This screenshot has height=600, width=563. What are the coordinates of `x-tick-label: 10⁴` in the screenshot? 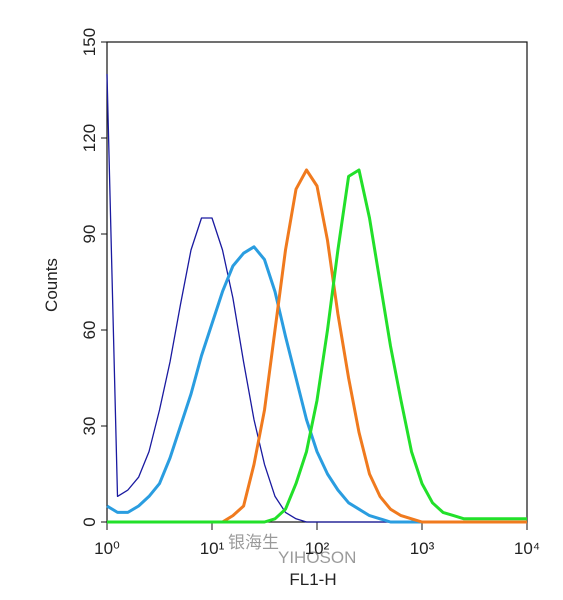 It's located at (527, 548).